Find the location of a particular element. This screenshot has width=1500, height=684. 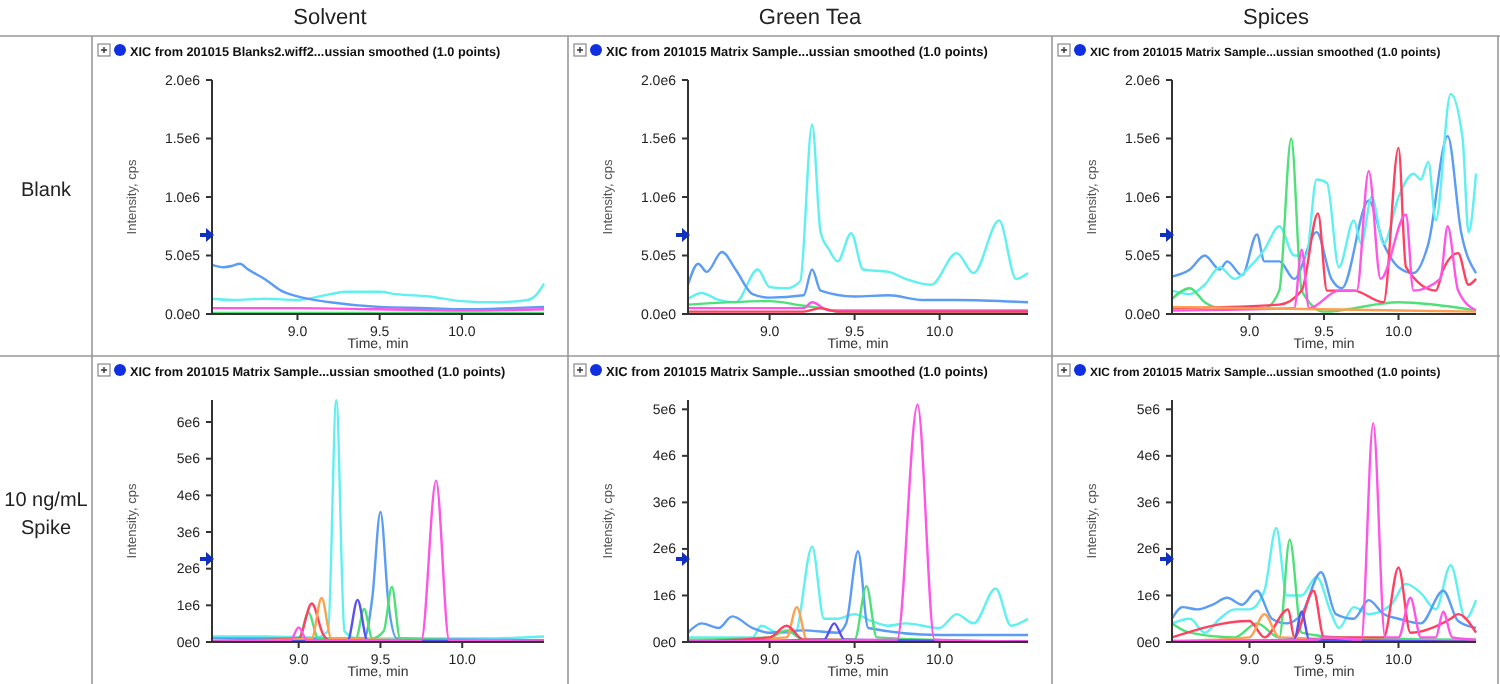

chart-title: Solvent is located at coordinates (330, 18).